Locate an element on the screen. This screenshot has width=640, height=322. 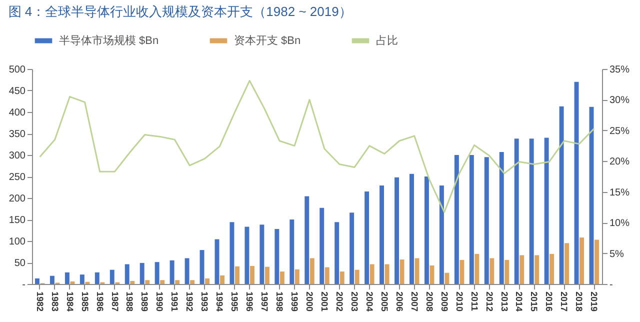
y2-tick-label: - is located at coordinates (611, 285).